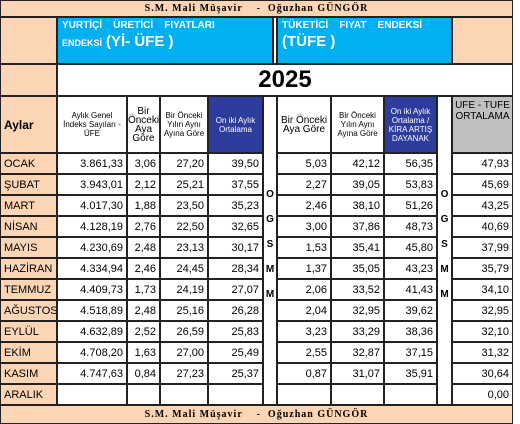 This screenshot has height=424, width=520. What do you see at coordinates (143, 331) in the screenshot?
I see `value-cell: 2,52` at bounding box center [143, 331].